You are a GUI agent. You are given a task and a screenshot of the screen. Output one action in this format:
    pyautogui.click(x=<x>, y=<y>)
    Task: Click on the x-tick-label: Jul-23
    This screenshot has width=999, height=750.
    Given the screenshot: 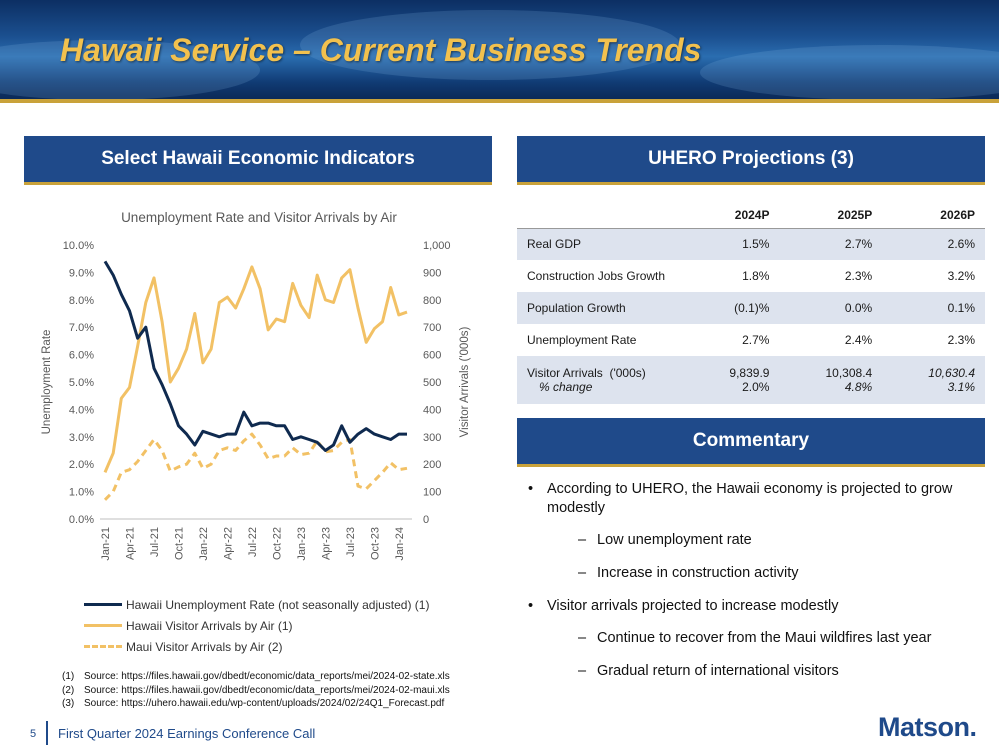 What is the action you would take?
    pyautogui.click(x=351, y=542)
    